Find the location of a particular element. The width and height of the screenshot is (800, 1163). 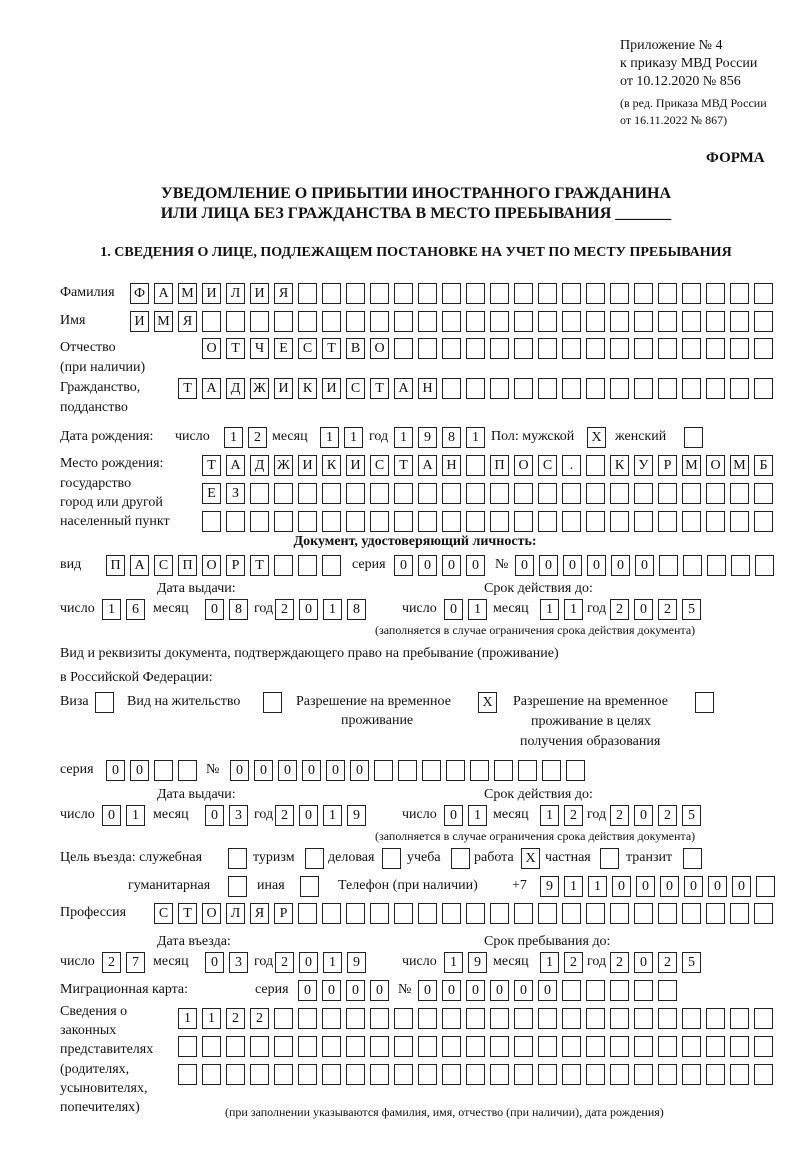

profession-cell: Р is located at coordinates (283, 913).